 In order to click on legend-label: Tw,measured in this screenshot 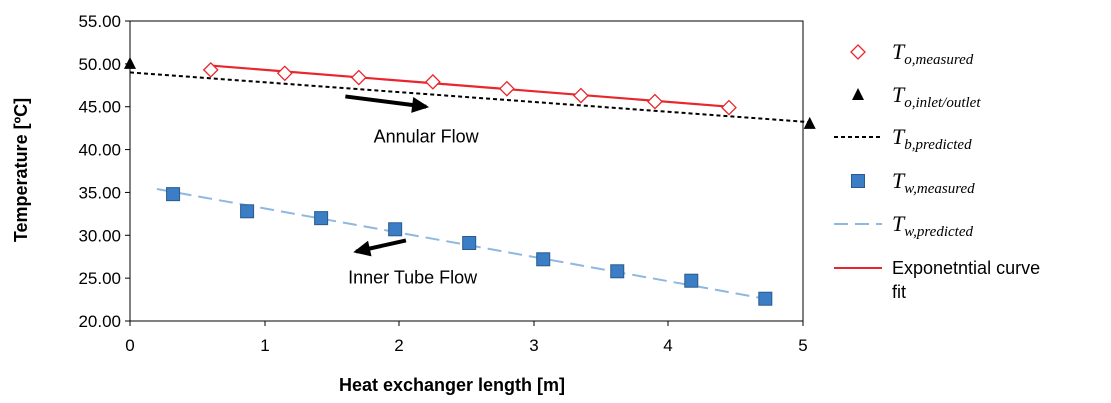, I will do `click(933, 182)`.